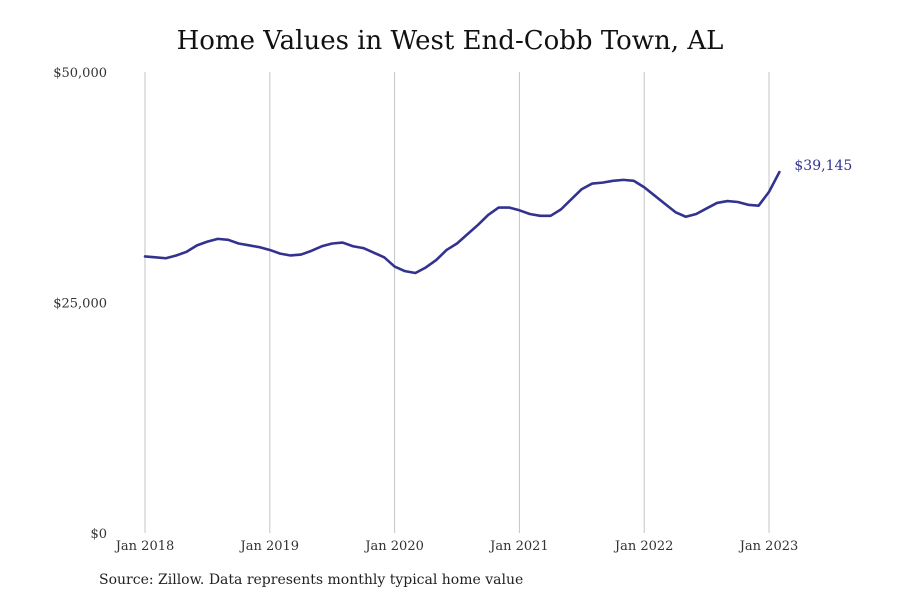  What do you see at coordinates (393, 546) in the screenshot?
I see `x-tick-label: Jan 2020` at bounding box center [393, 546].